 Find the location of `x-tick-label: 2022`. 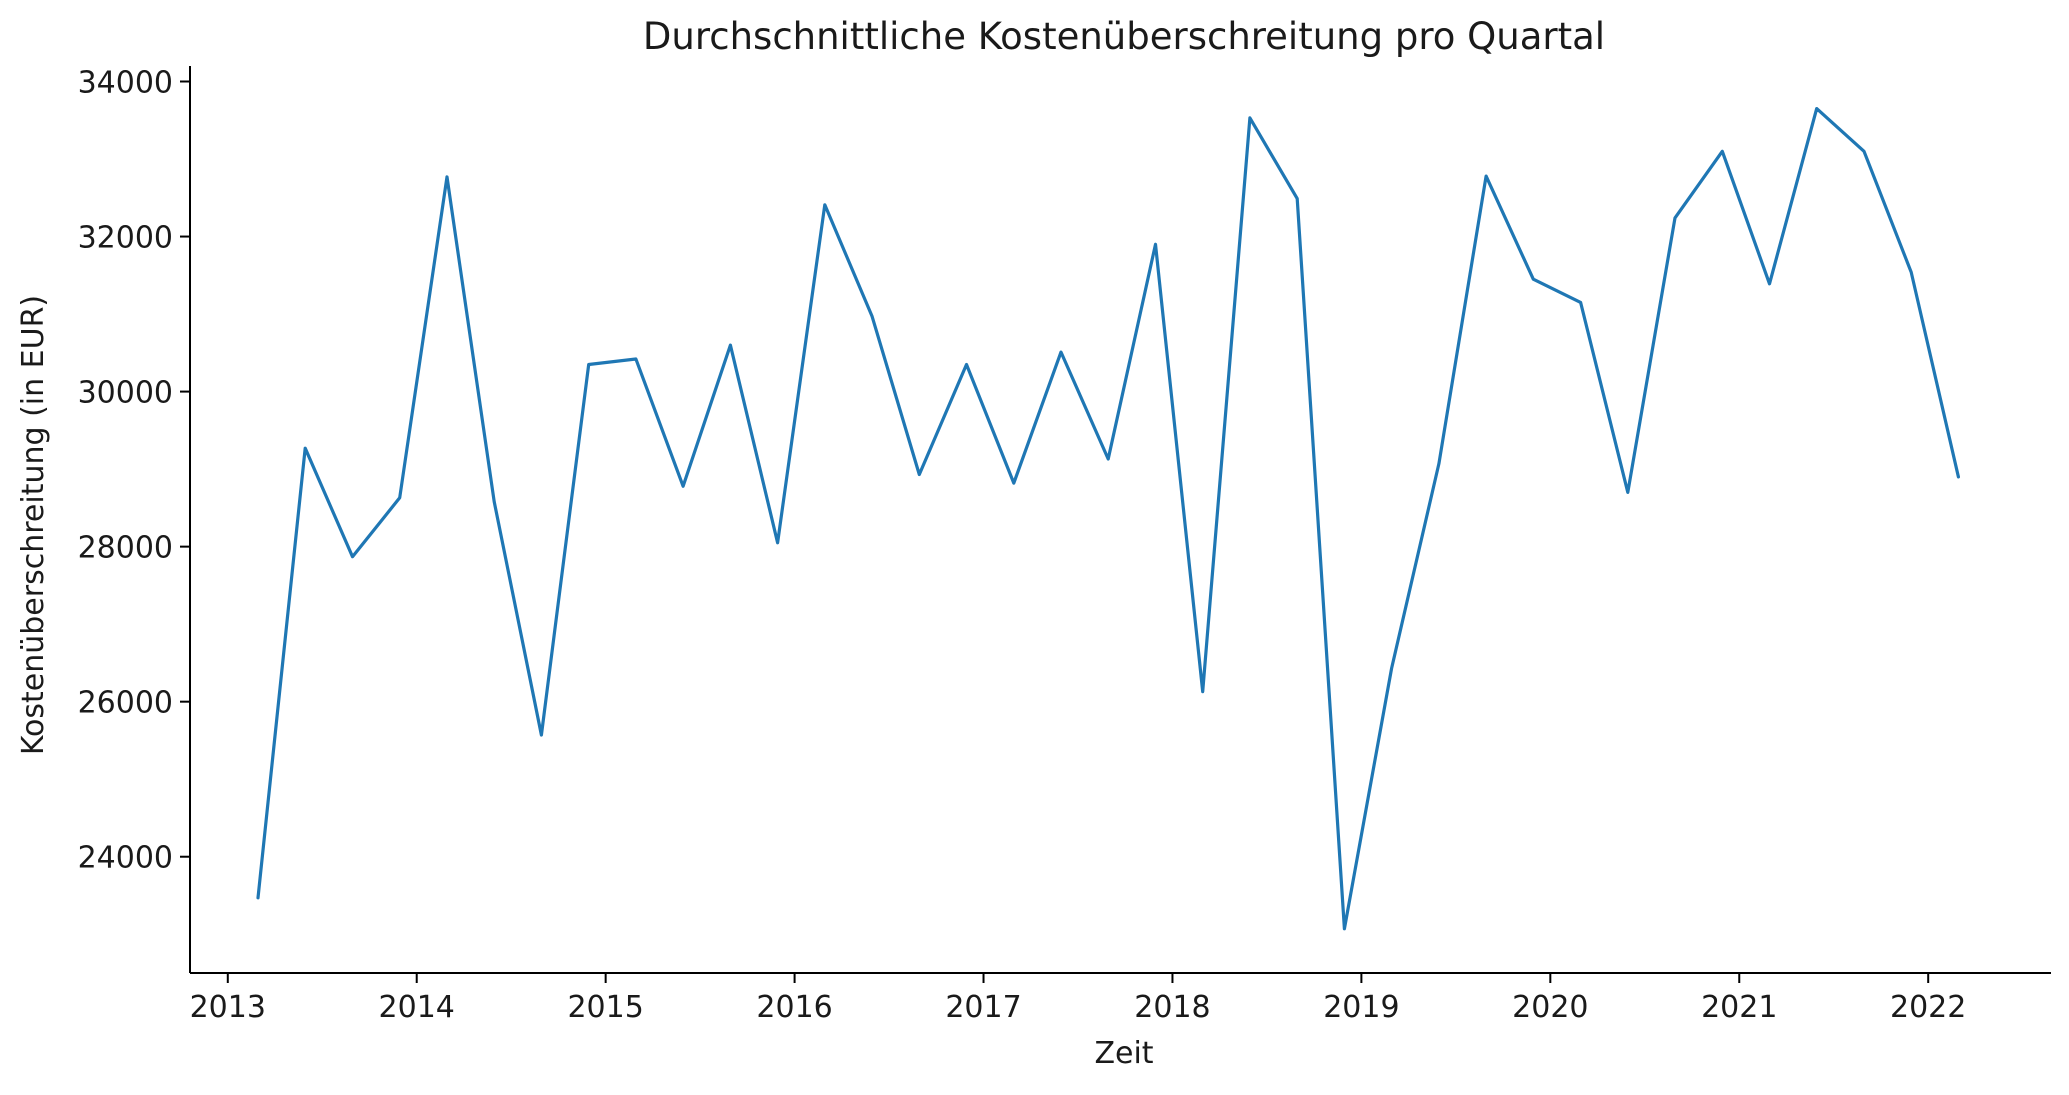

x-tick-label: 2022 is located at coordinates (1928, 1007).